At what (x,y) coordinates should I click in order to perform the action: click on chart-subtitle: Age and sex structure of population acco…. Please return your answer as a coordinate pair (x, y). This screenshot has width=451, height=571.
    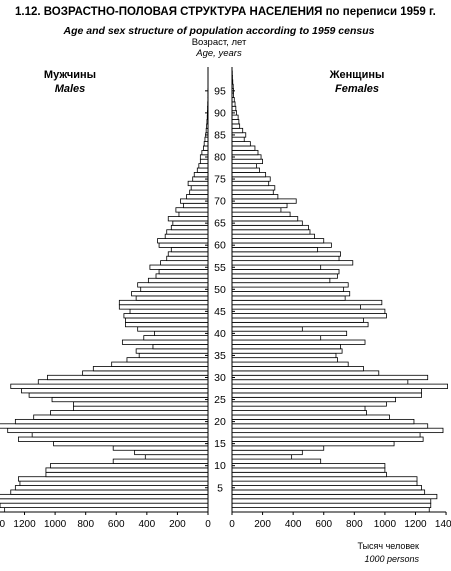
    Looking at the image, I should click on (219, 31).